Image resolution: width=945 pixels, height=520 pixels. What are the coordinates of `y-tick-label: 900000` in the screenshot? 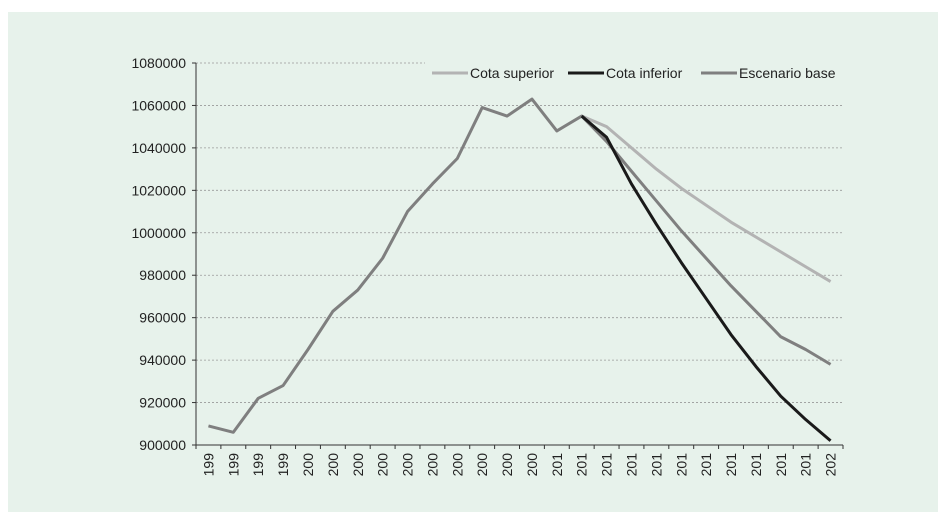 It's located at (162, 445).